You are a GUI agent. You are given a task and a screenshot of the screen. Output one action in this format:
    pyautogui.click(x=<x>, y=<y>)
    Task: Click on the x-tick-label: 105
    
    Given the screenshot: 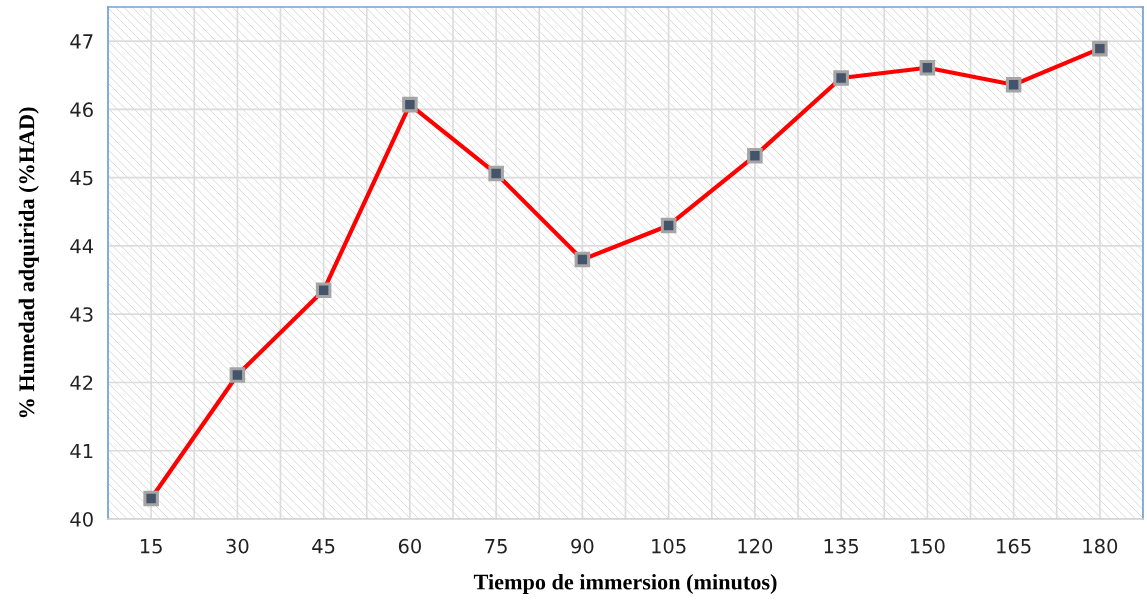 What is the action you would take?
    pyautogui.click(x=669, y=546)
    